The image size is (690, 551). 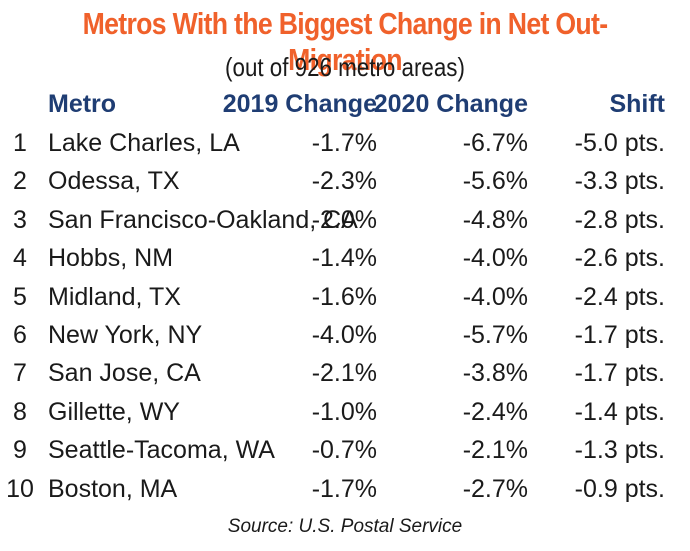 I want to click on change-2019-cell: -2.0%, so click(x=344, y=219).